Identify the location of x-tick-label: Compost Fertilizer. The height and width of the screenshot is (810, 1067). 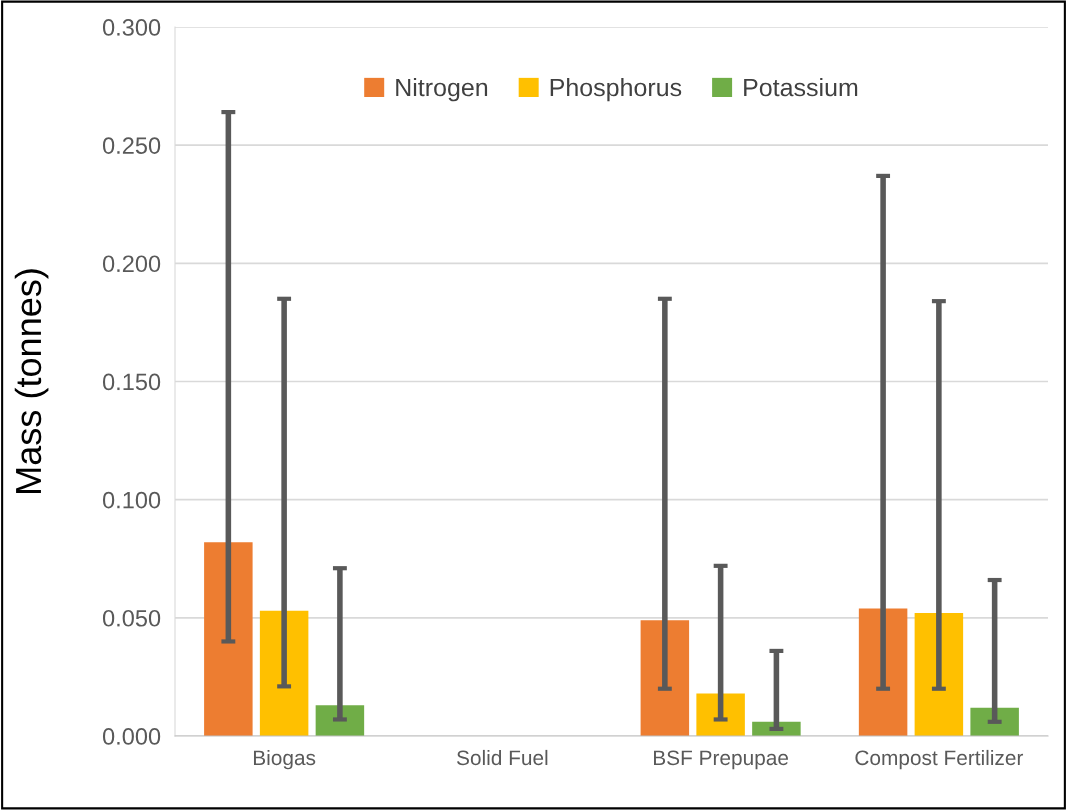
(939, 759).